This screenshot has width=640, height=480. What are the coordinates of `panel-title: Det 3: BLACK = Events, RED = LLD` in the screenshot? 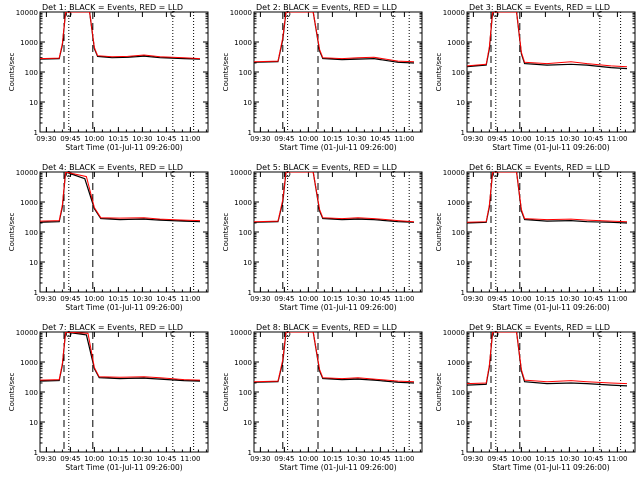 It's located at (539, 7).